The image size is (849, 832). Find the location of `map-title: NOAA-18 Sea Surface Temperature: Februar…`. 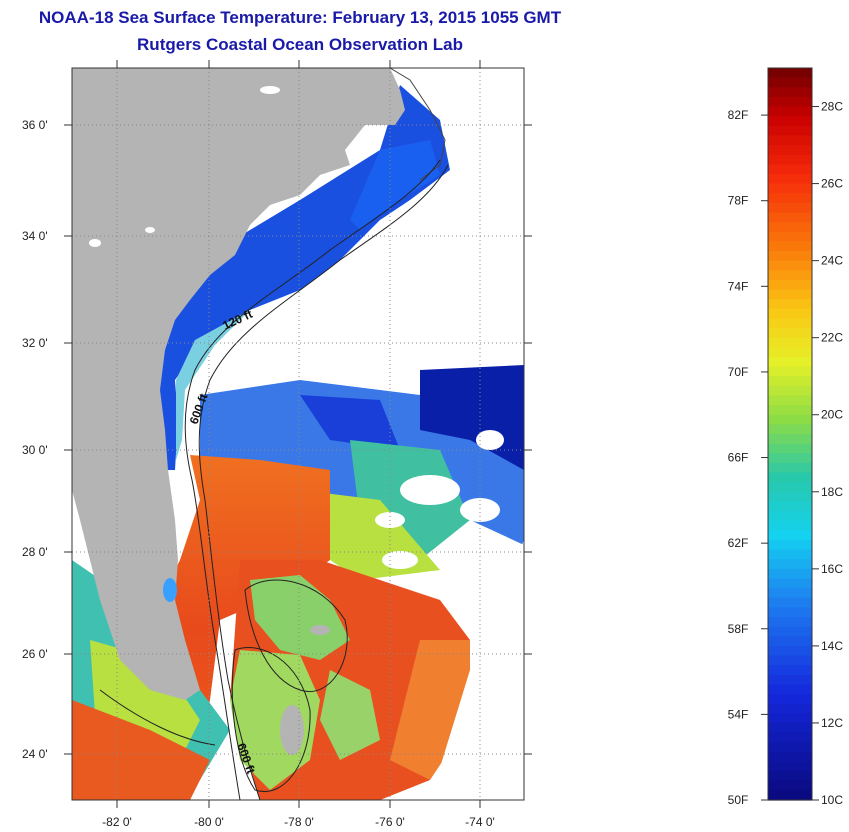

map-title: NOAA-18 Sea Surface Temperature: Februar… is located at coordinates (300, 17).